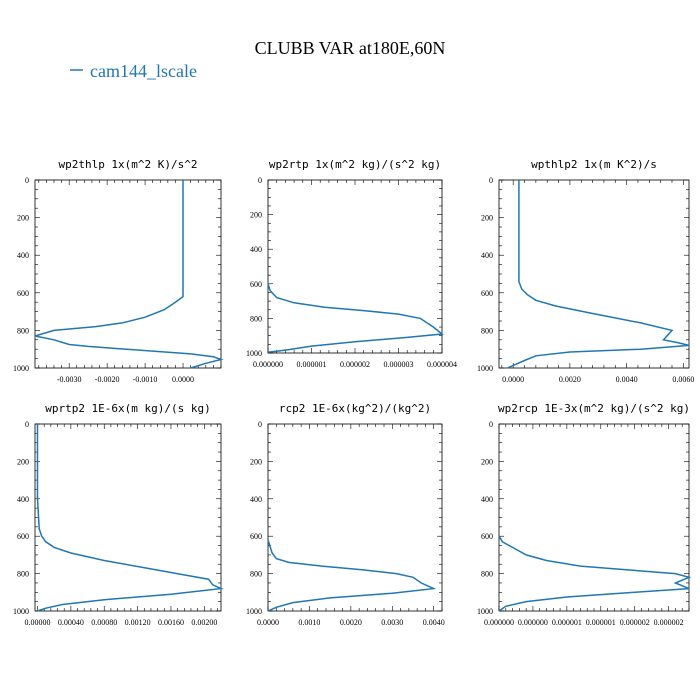 This screenshot has height=700, width=700. I want to click on x-tick-label: 0.000004, so click(442, 364).